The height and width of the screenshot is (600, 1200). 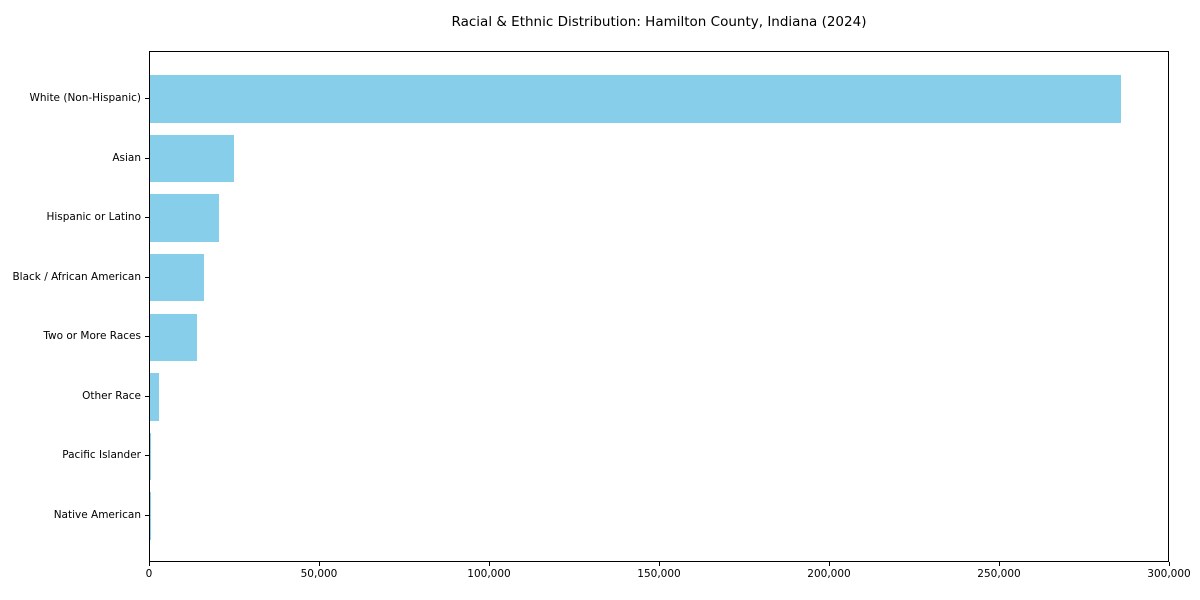 What do you see at coordinates (149, 574) in the screenshot?
I see `x-tick-label-0: 0` at bounding box center [149, 574].